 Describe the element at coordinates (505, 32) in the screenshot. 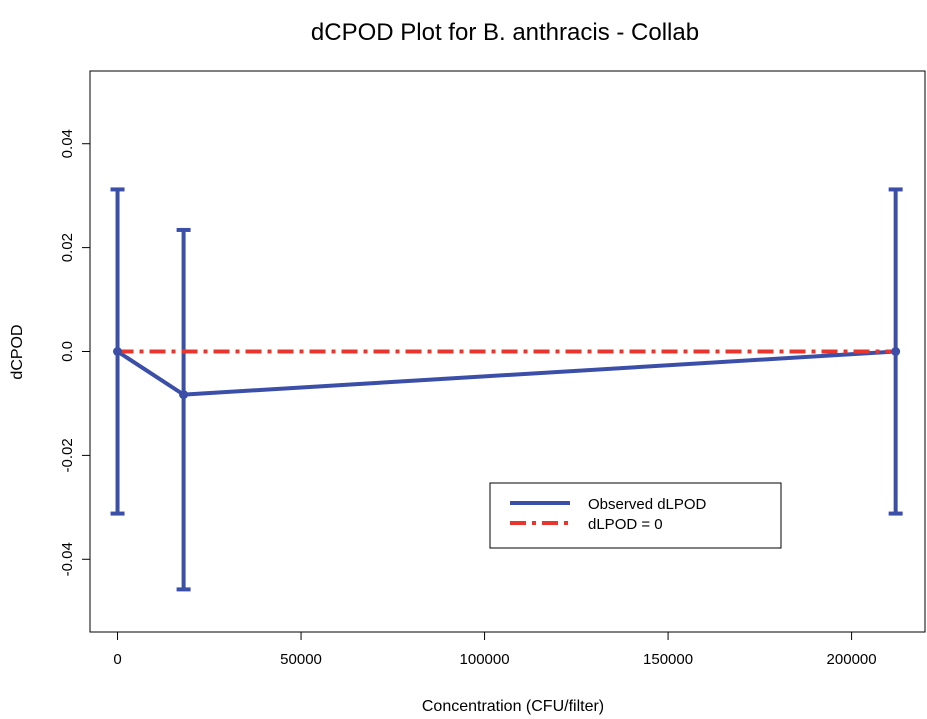

I see `chart-title: dCPOD Plot for B. anthracis - Collab` at that location.